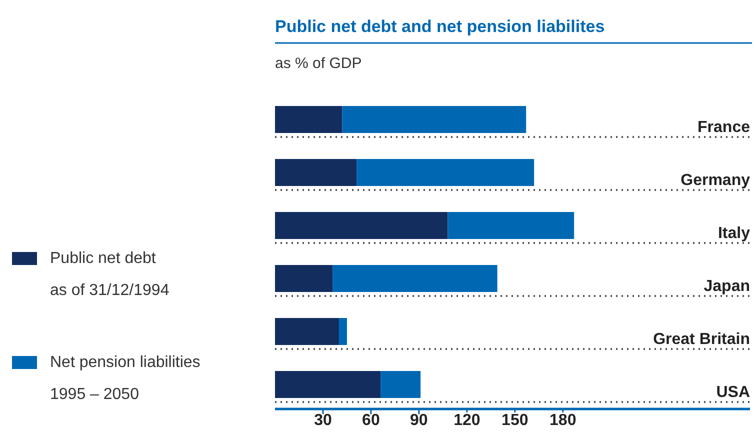 The width and height of the screenshot is (754, 433). Describe the element at coordinates (440, 26) in the screenshot. I see `chart-title: Public net debt and net pension liabilites` at that location.